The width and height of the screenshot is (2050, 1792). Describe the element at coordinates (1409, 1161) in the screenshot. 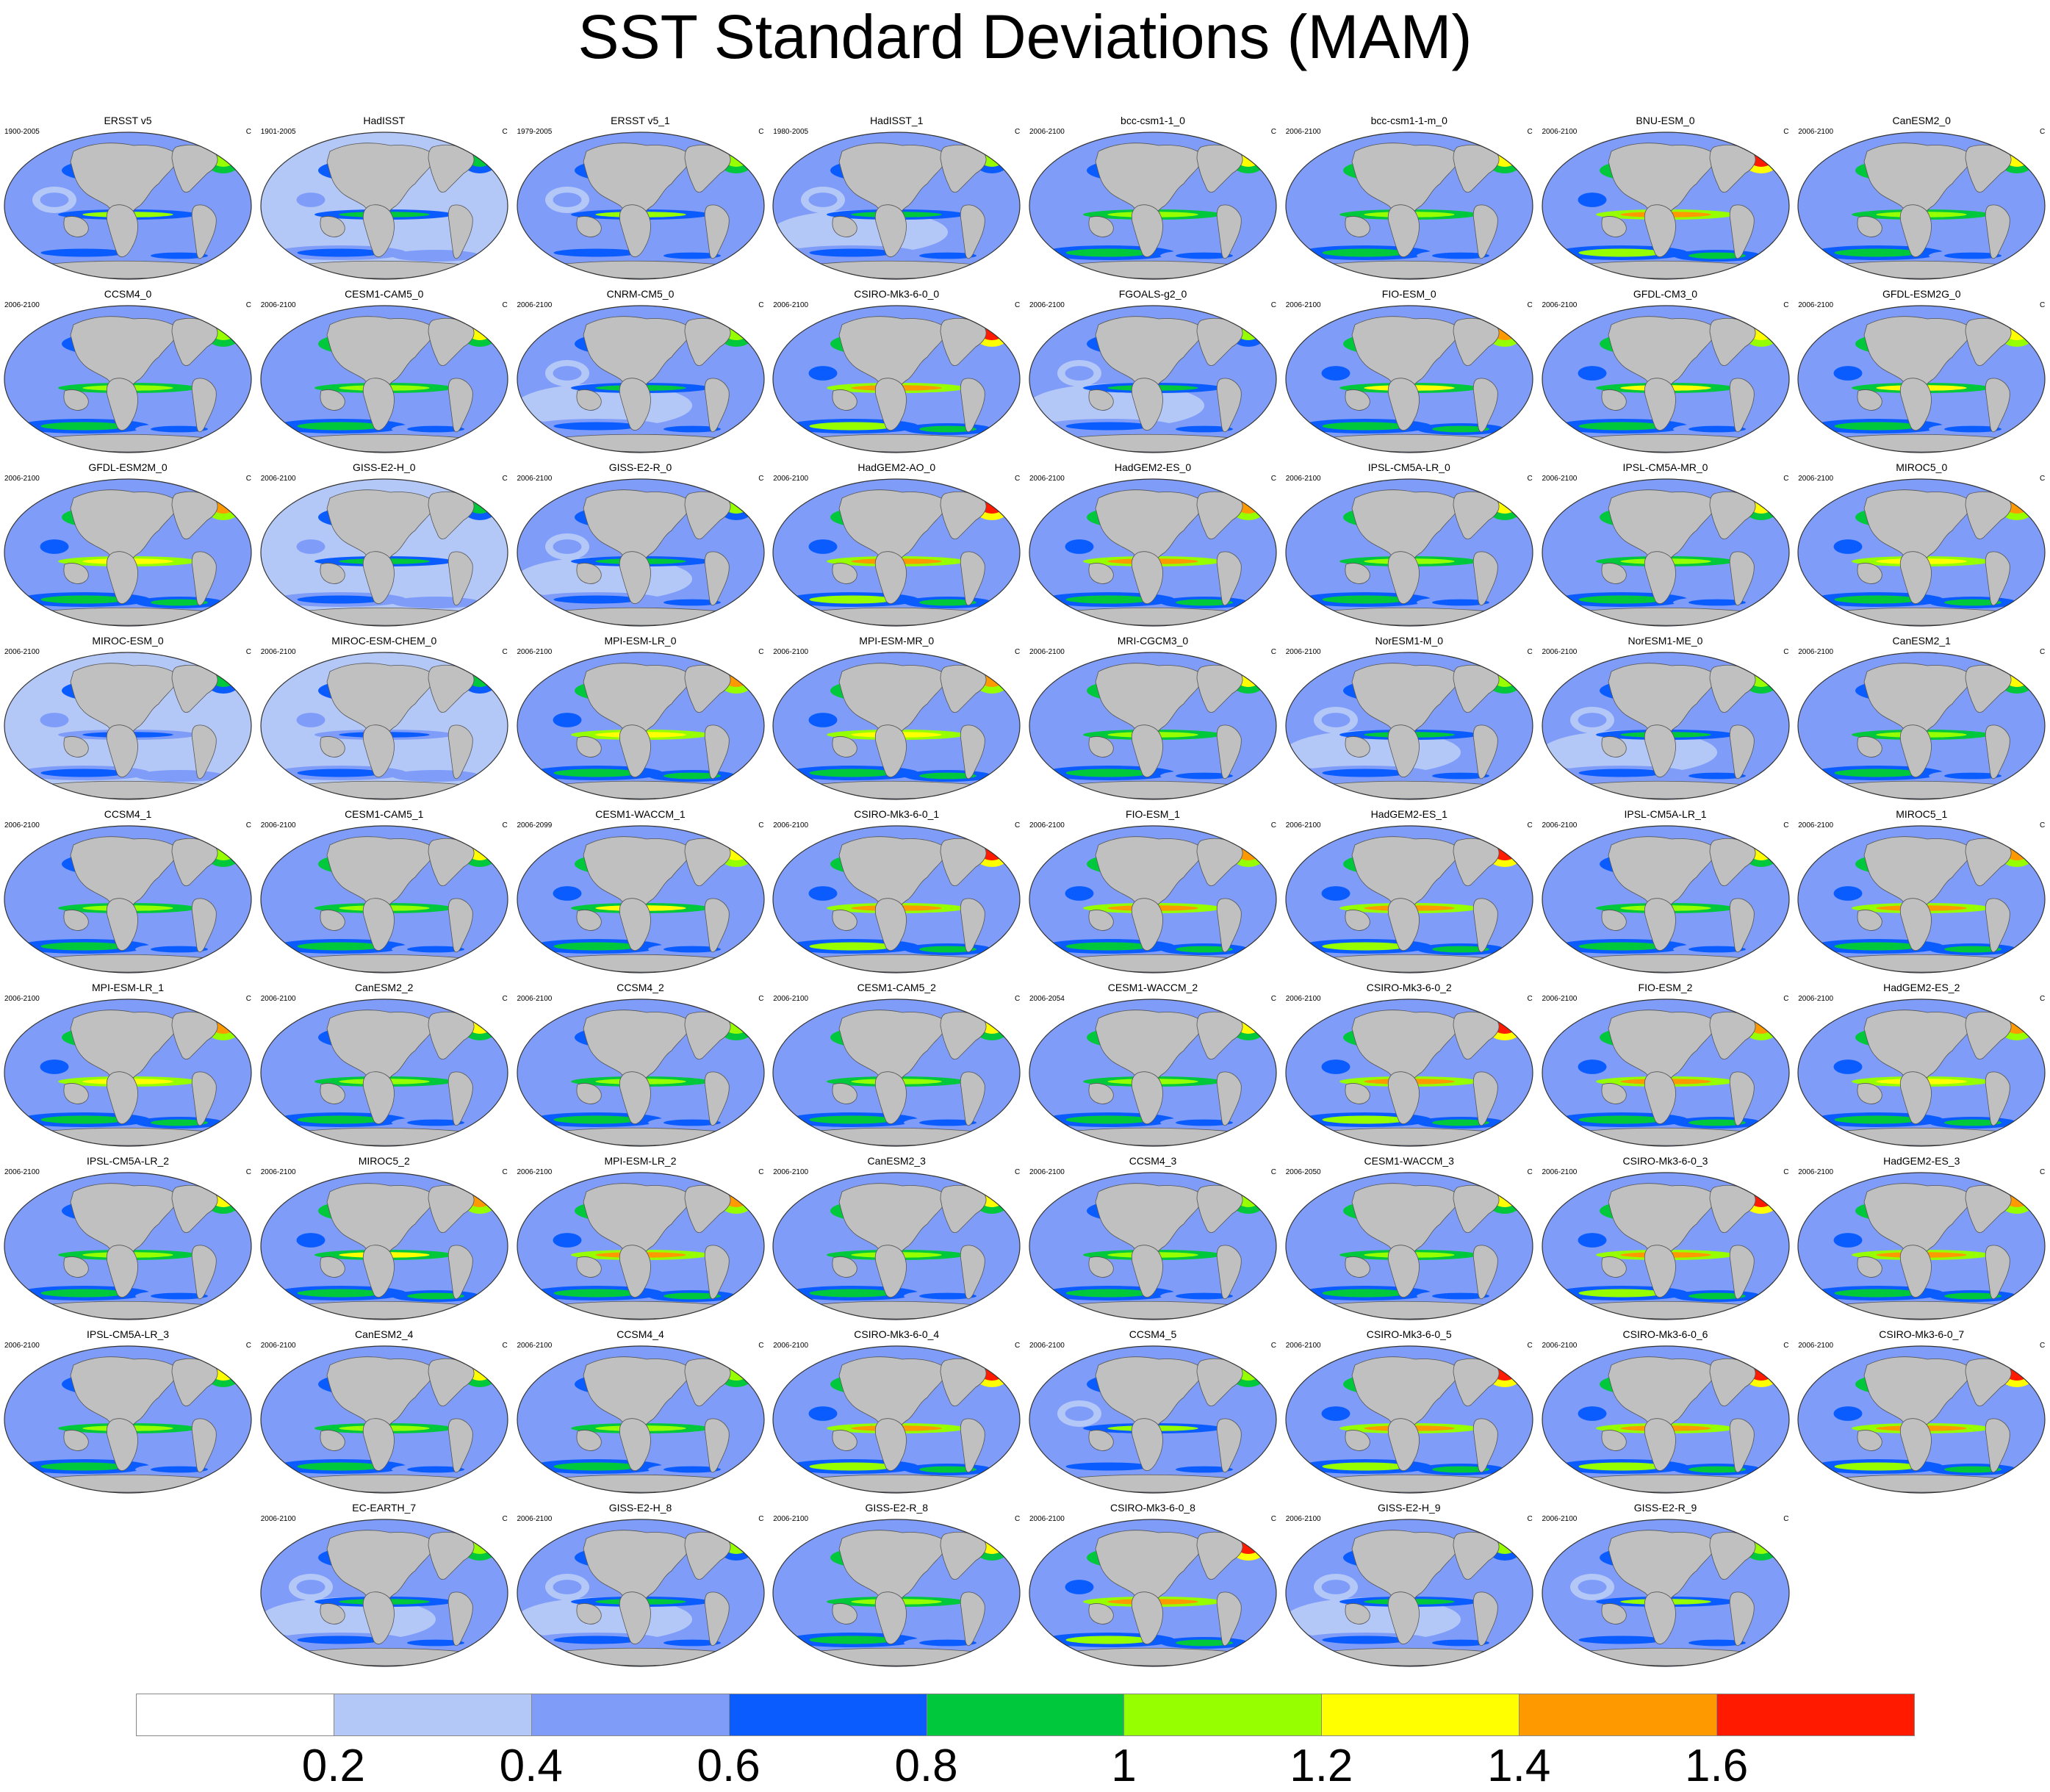

I see `panel-title: CESM1-WACCM_3` at that location.